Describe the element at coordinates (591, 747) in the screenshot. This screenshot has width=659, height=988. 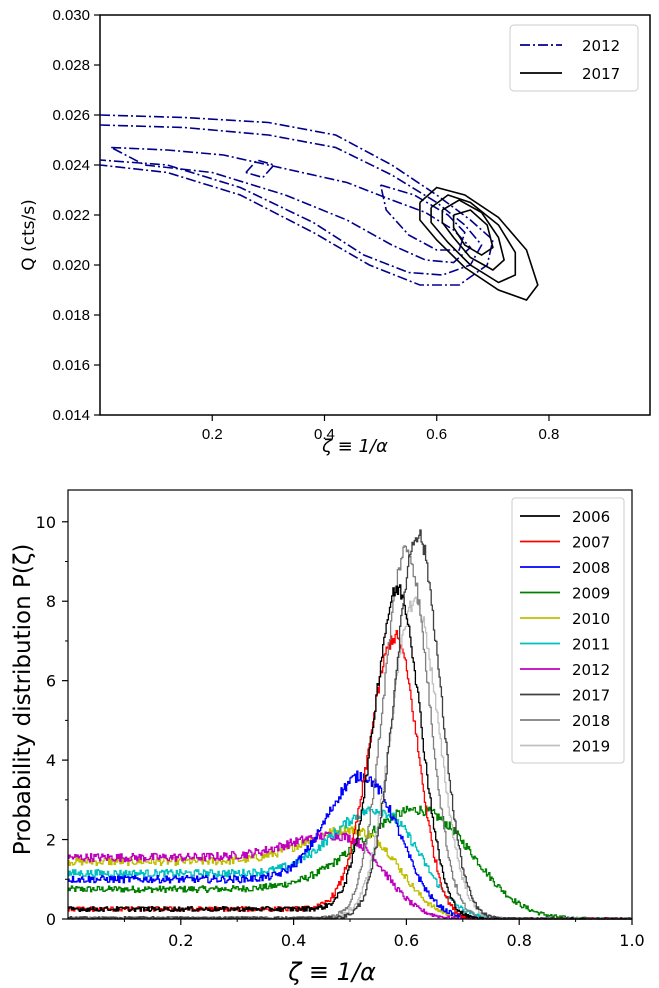
I see `legend-label-2019: 2019` at that location.